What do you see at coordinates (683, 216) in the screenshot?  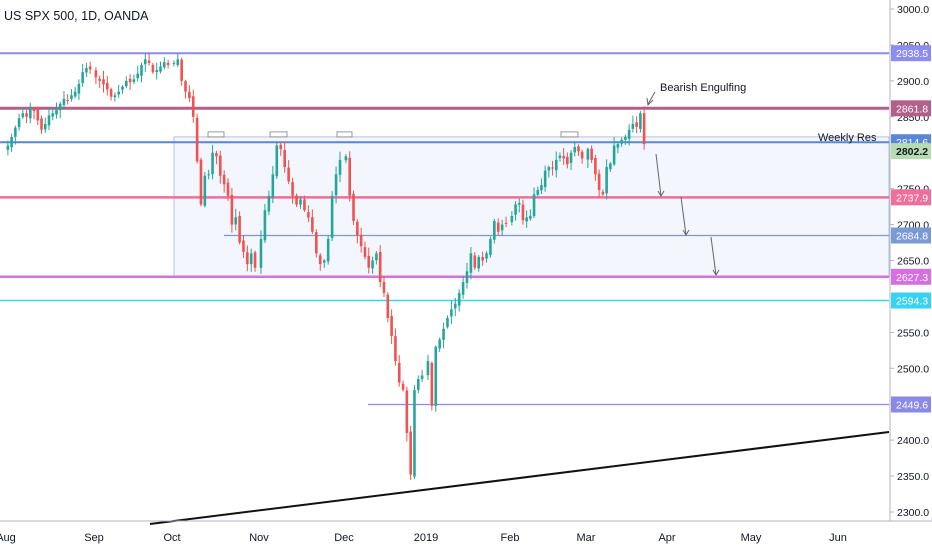 I see `projection-arrow` at bounding box center [683, 216].